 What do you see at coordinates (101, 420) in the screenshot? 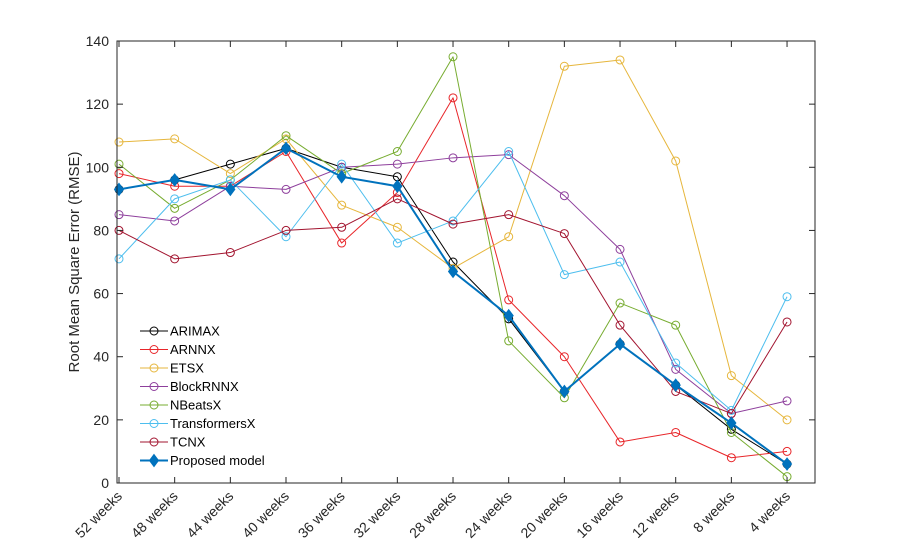
I see `y-tick-label: 20` at bounding box center [101, 420].